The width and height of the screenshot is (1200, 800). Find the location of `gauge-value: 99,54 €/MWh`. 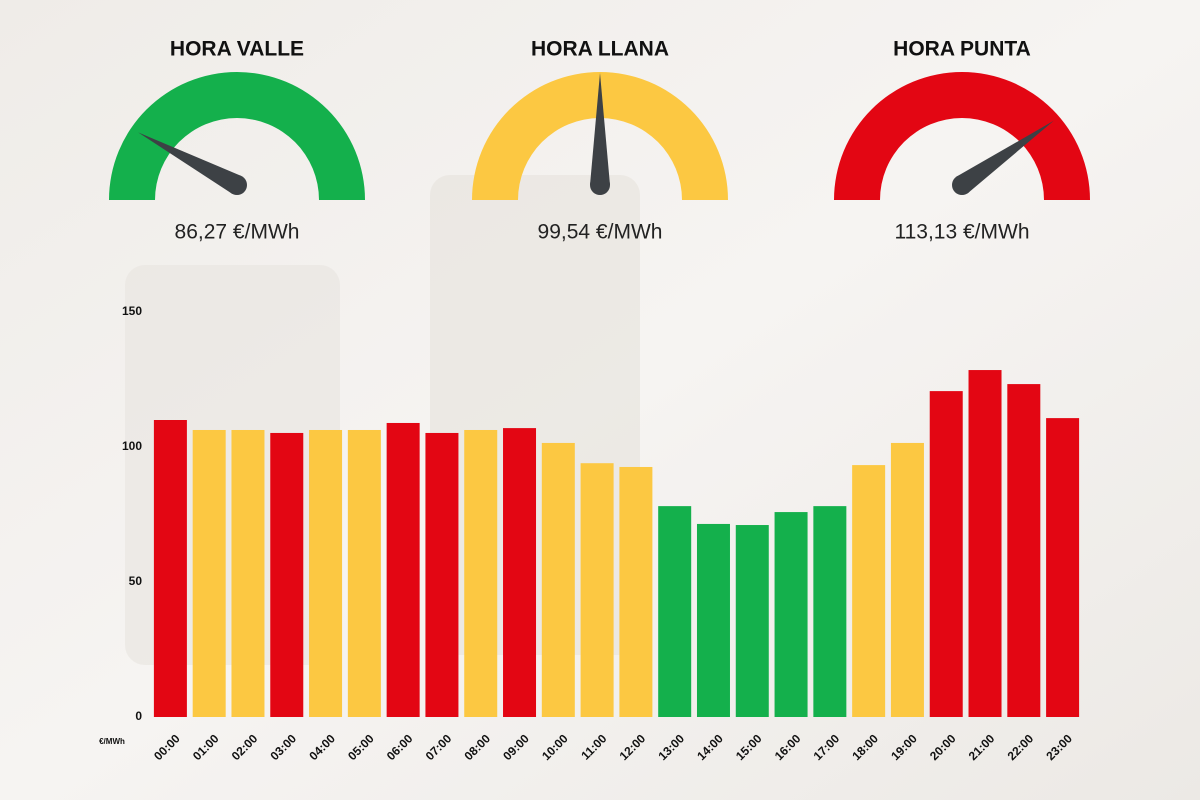

gauge-value: 99,54 €/MWh is located at coordinates (600, 232).